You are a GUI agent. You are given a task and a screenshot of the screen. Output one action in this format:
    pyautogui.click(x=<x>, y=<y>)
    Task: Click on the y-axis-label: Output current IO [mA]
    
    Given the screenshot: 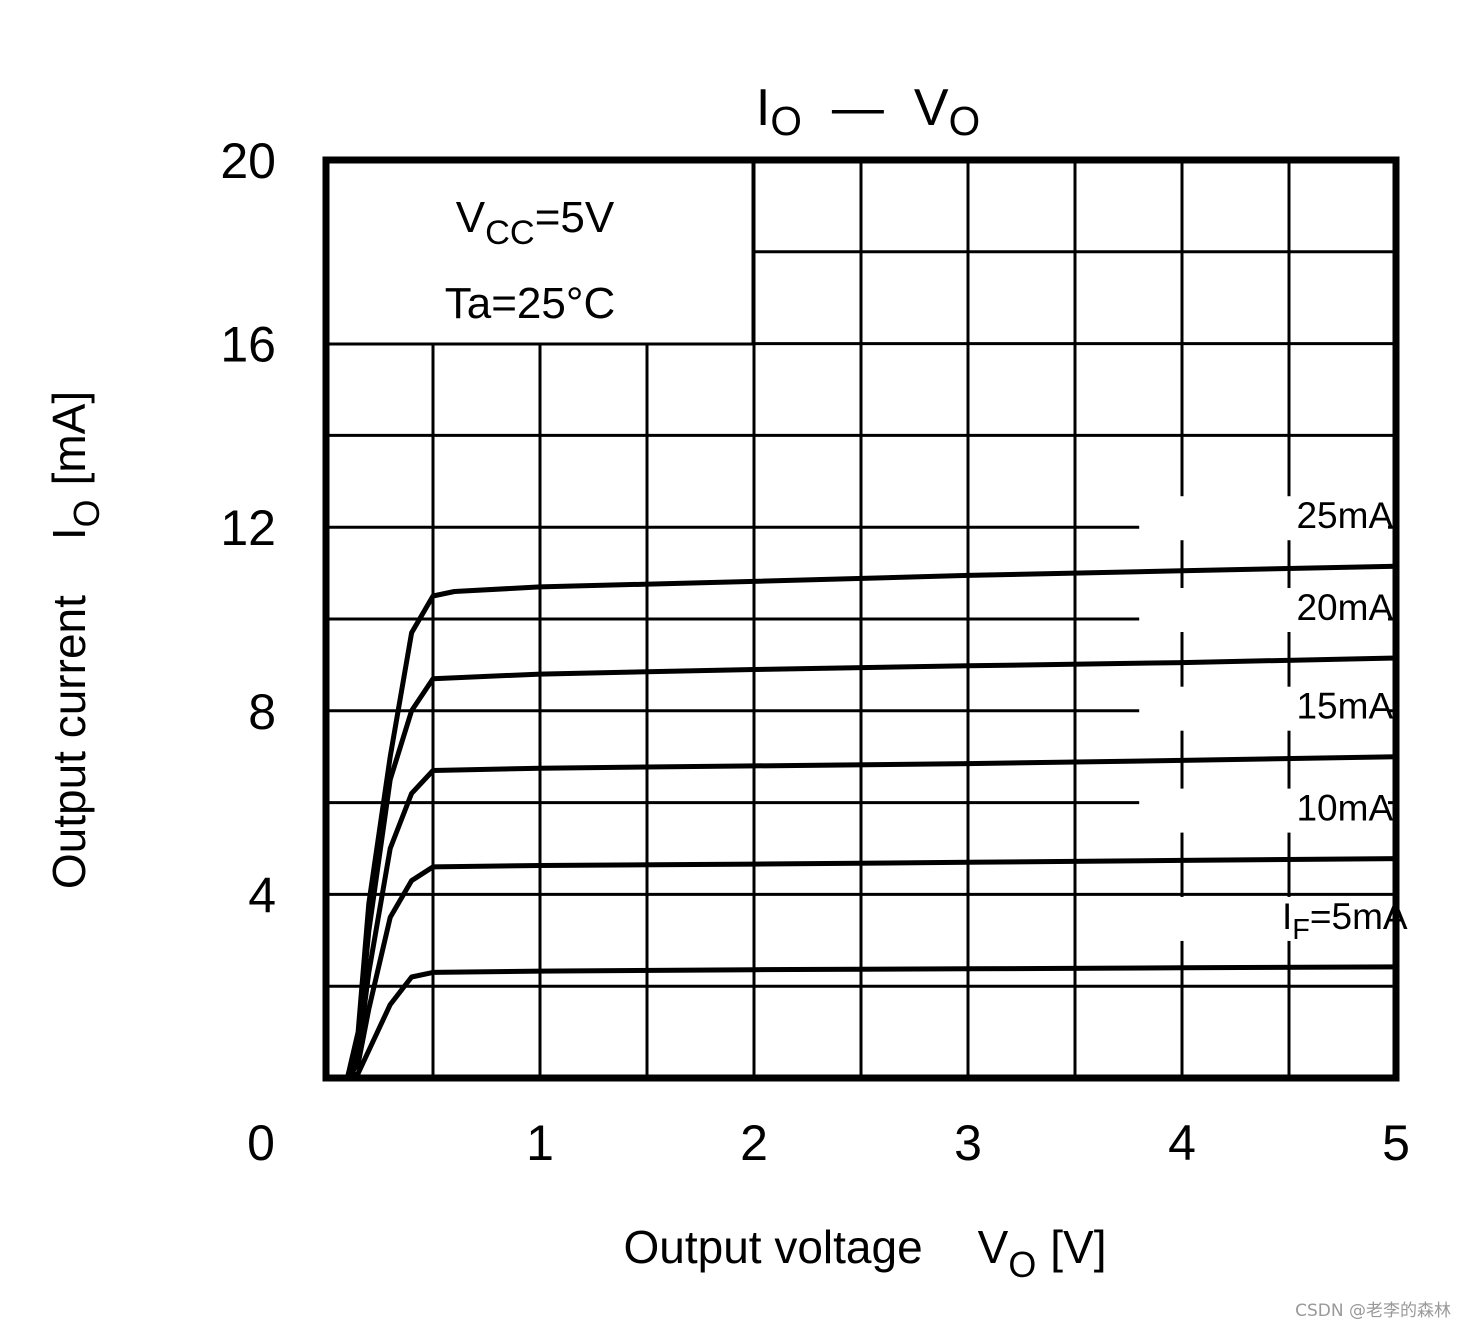 What is the action you would take?
    pyautogui.click(x=75, y=640)
    